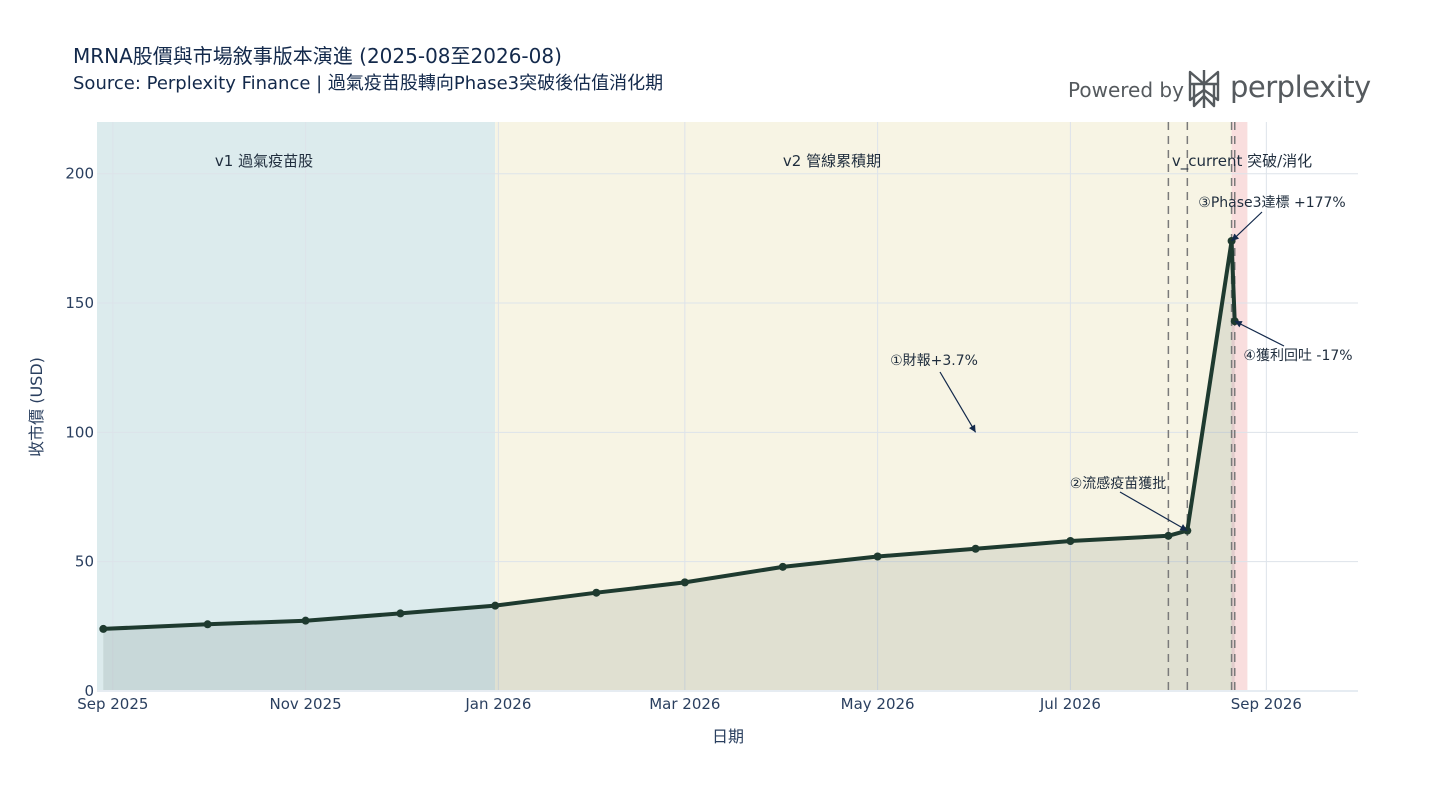  Describe the element at coordinates (79, 432) in the screenshot. I see `y-tick-label: 100` at that location.